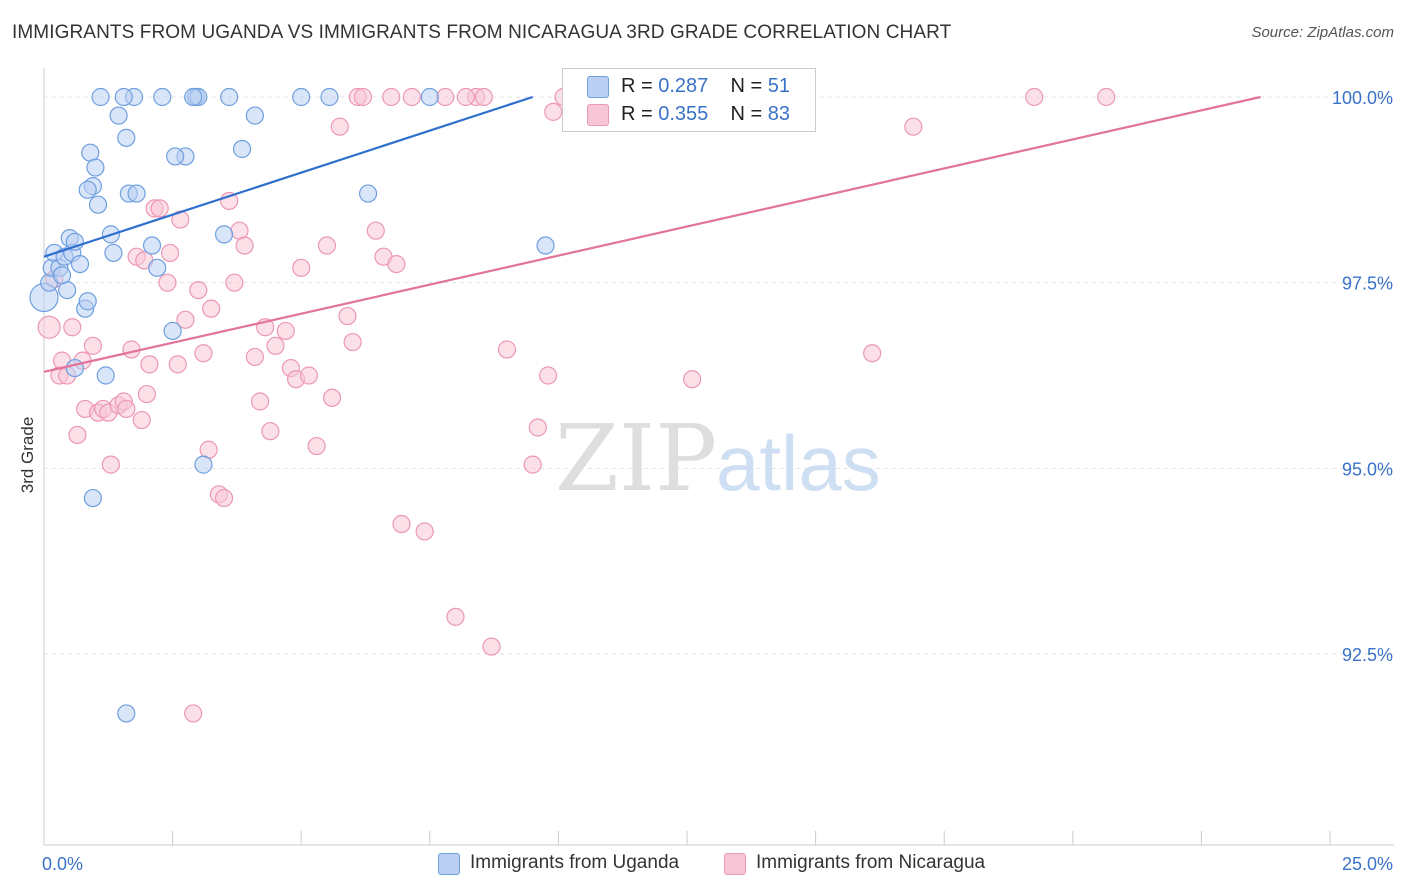 The image size is (1406, 892). Describe the element at coordinates (779, 86) in the screenshot. I see `n-value: 51` at that location.